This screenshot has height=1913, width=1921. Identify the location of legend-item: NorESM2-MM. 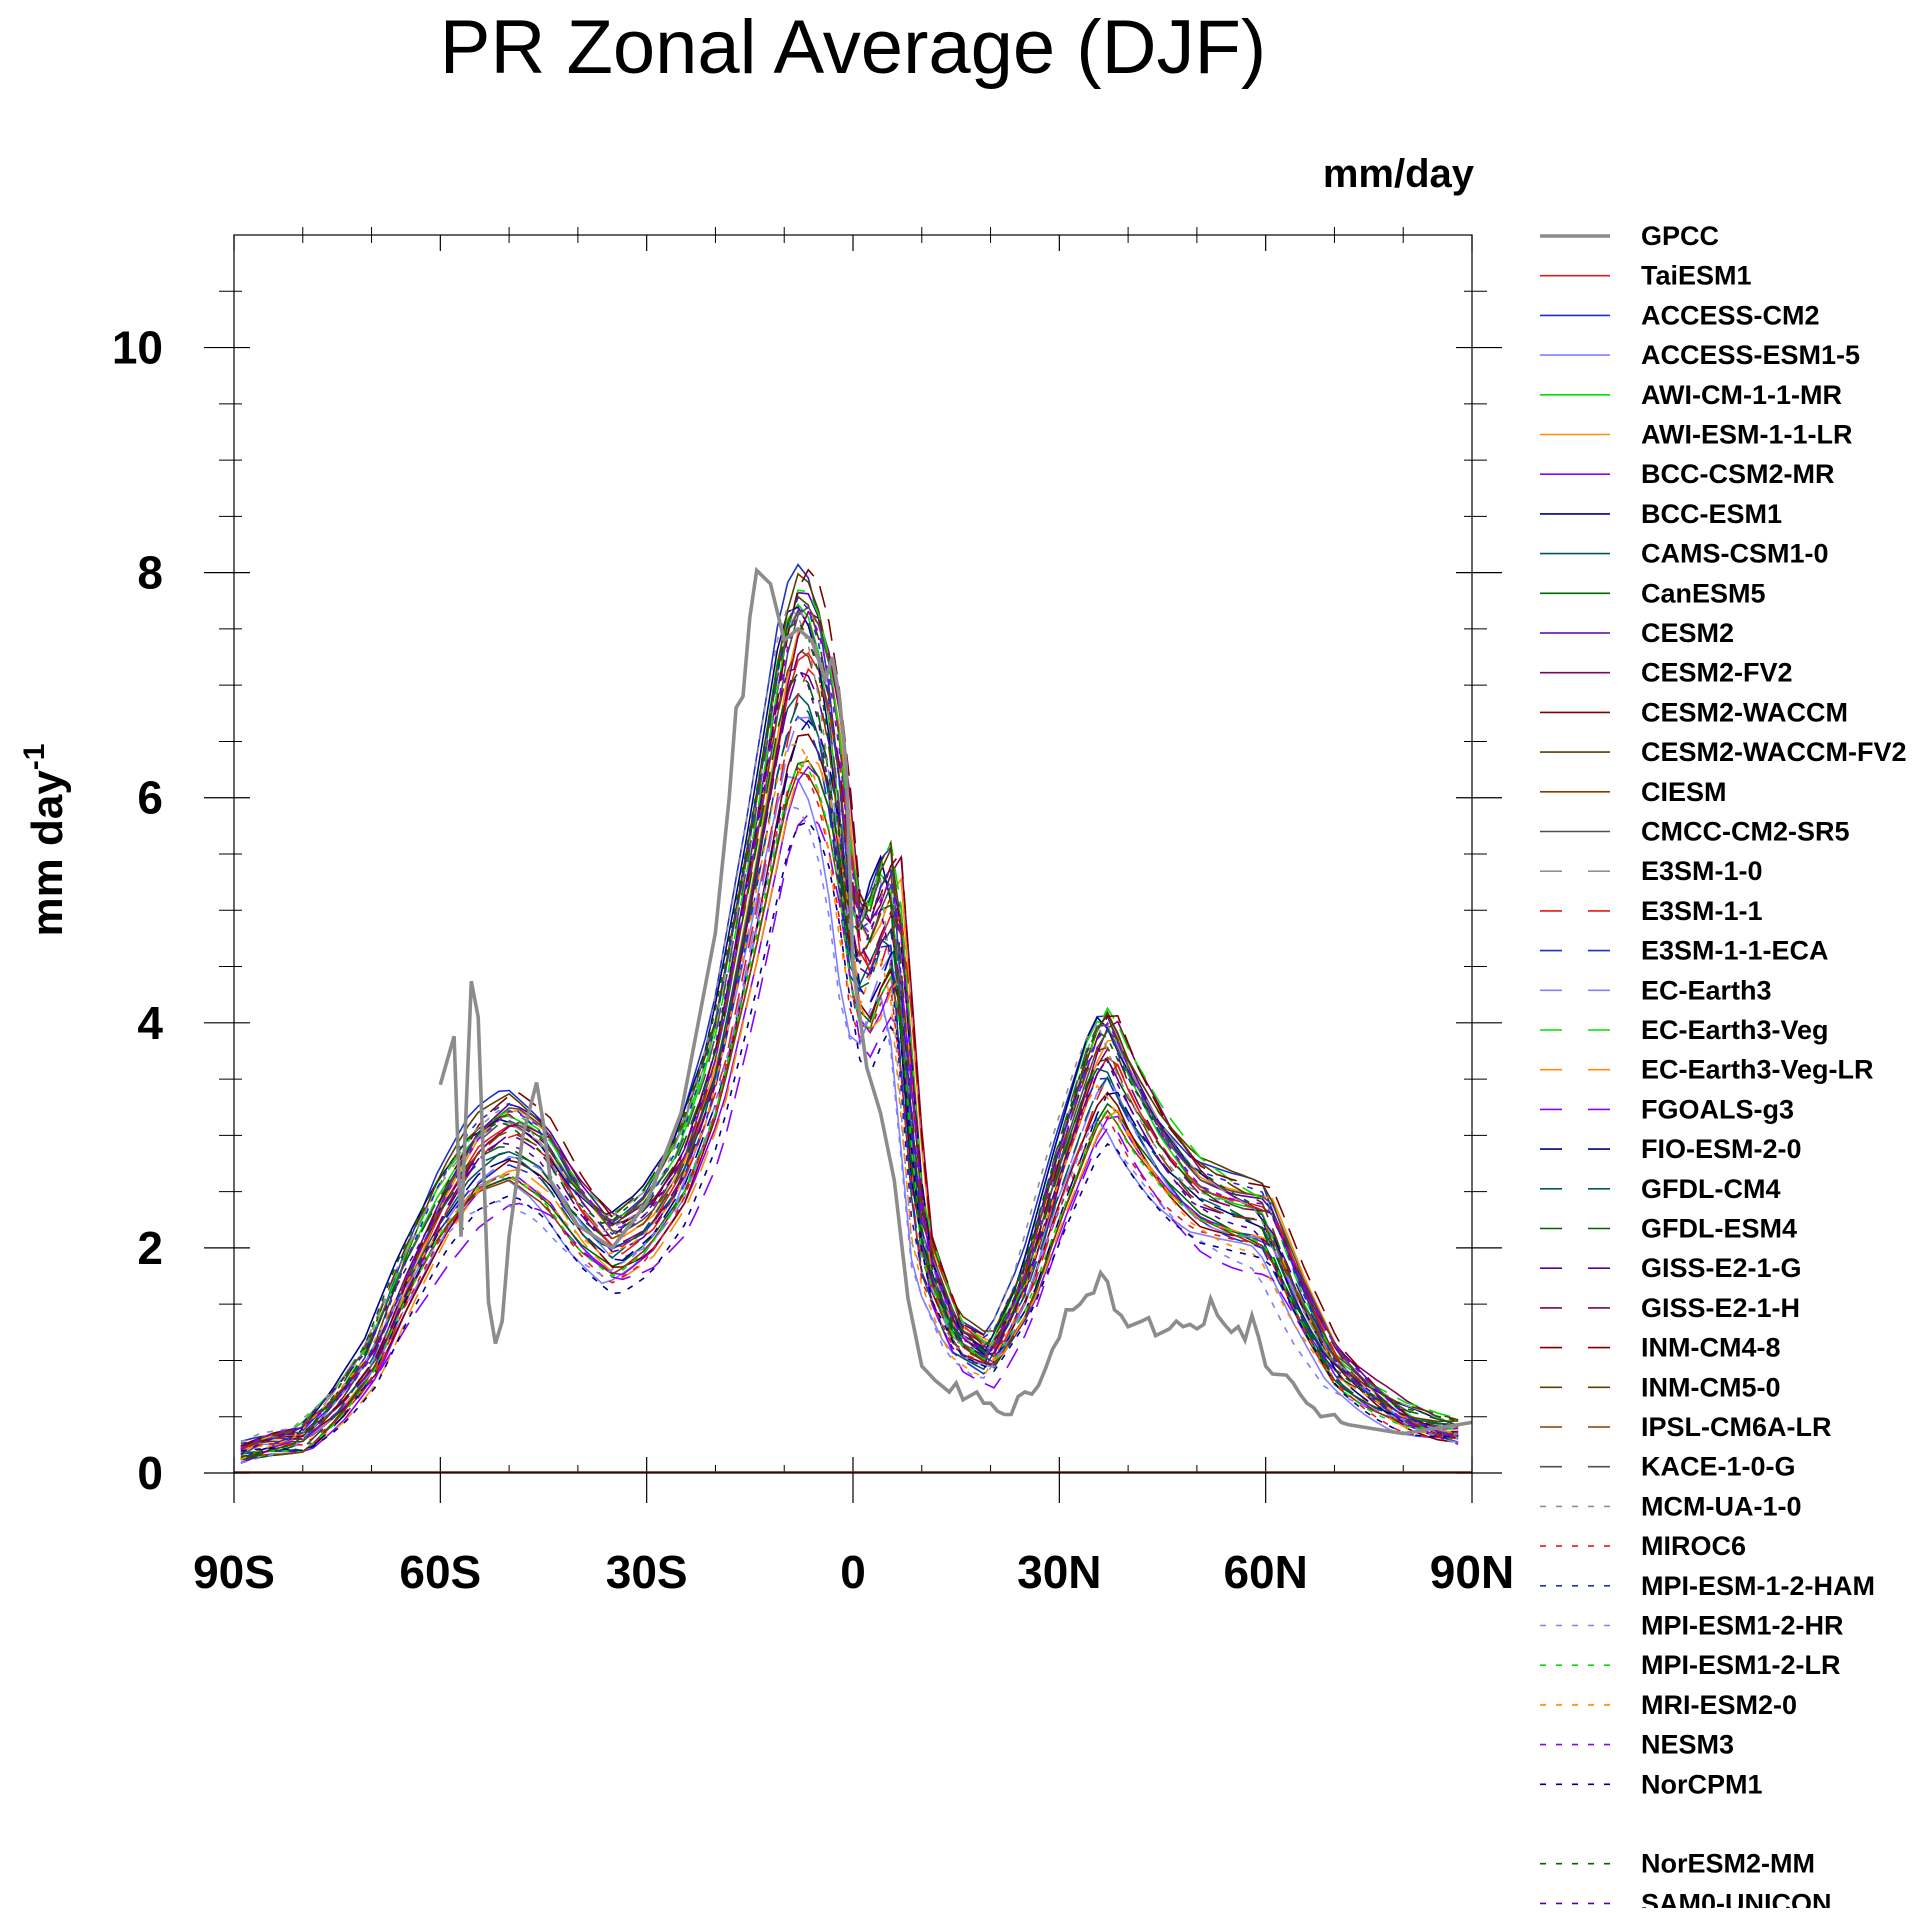
(1677, 1864).